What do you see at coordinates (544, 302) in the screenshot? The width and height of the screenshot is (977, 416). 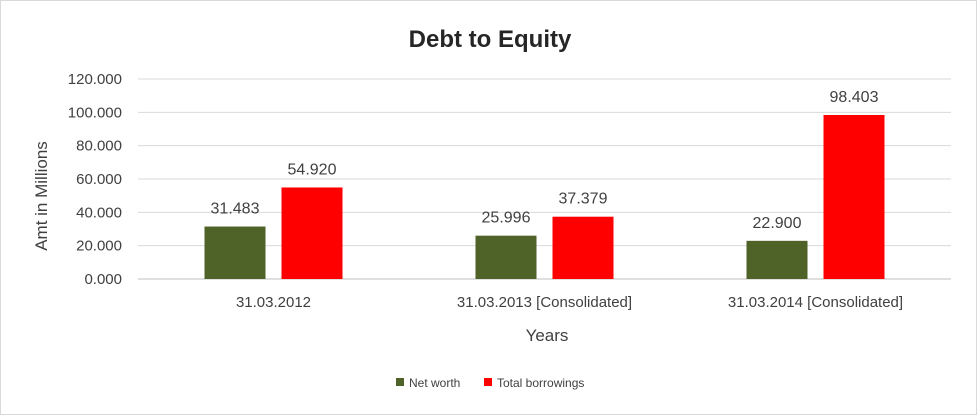 I see `x-category-label: 31.03.2013 [Consolidated]` at bounding box center [544, 302].